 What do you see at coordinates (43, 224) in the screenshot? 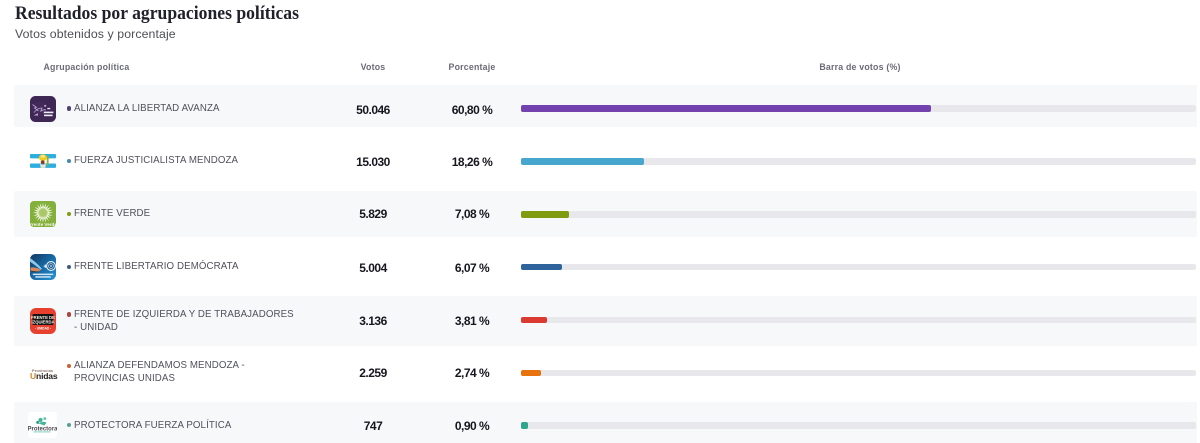
I see `svg-text: Frente Verde` at bounding box center [43, 224].